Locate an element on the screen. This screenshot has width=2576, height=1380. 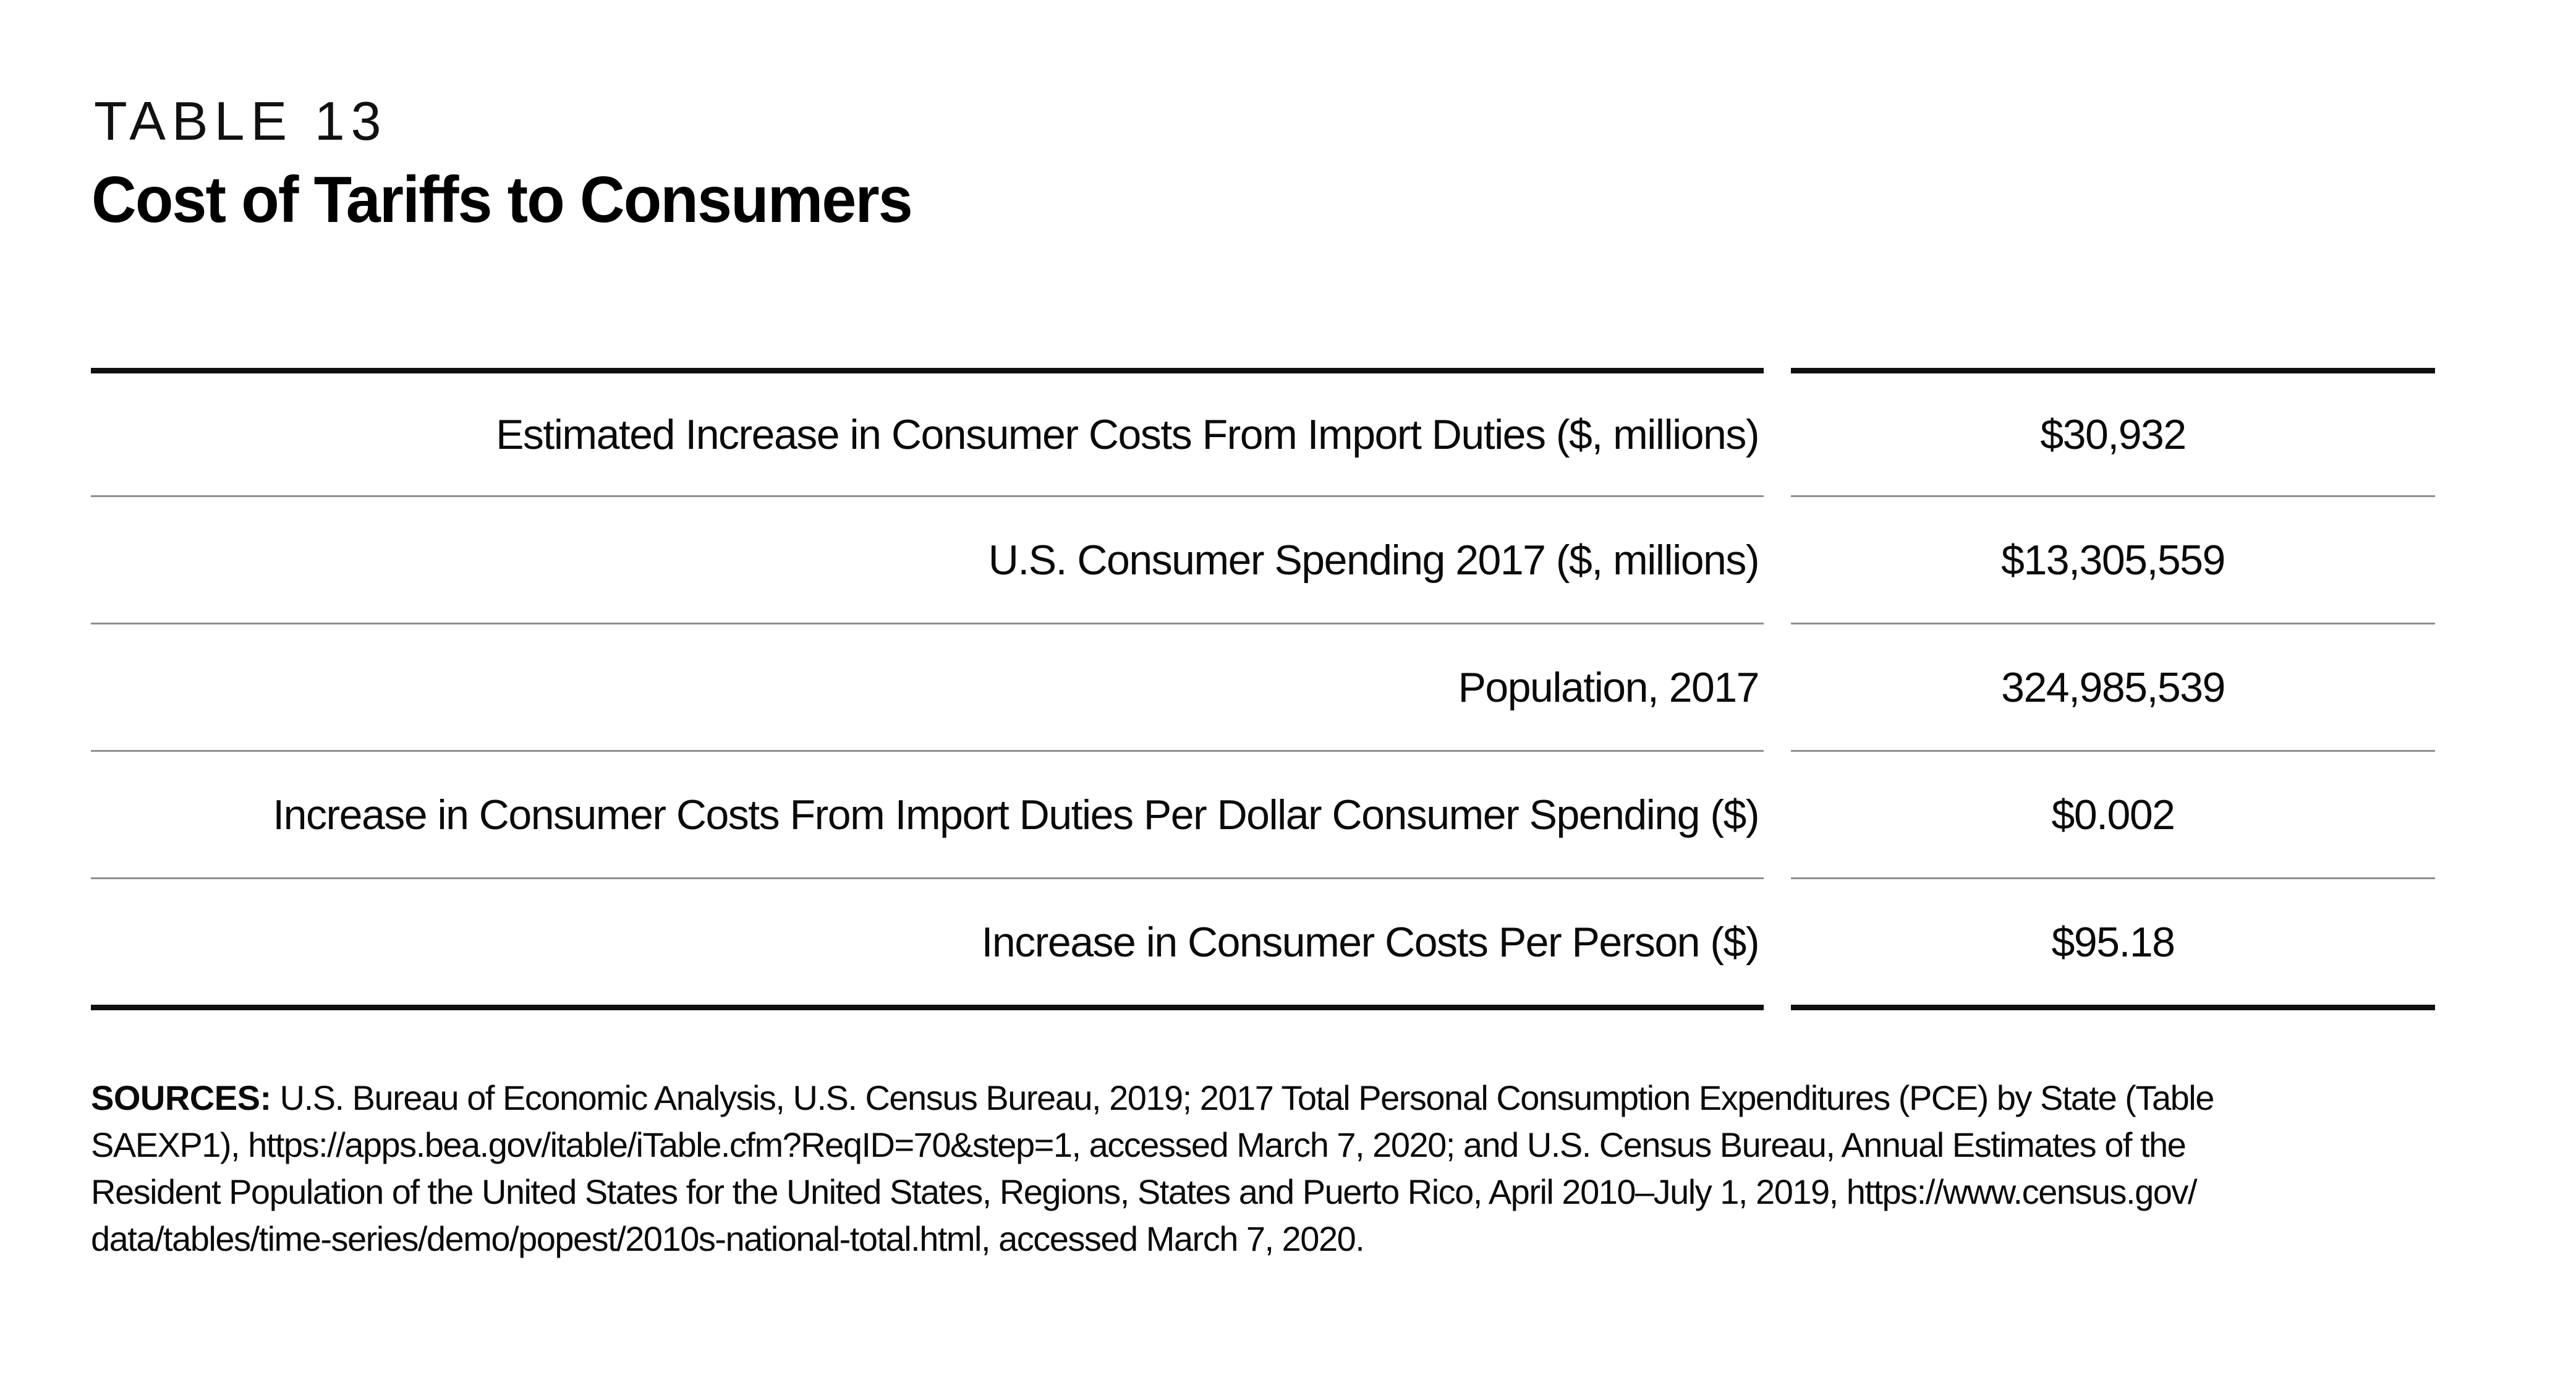
table-kicker: TABLE 13 is located at coordinates (241, 120).